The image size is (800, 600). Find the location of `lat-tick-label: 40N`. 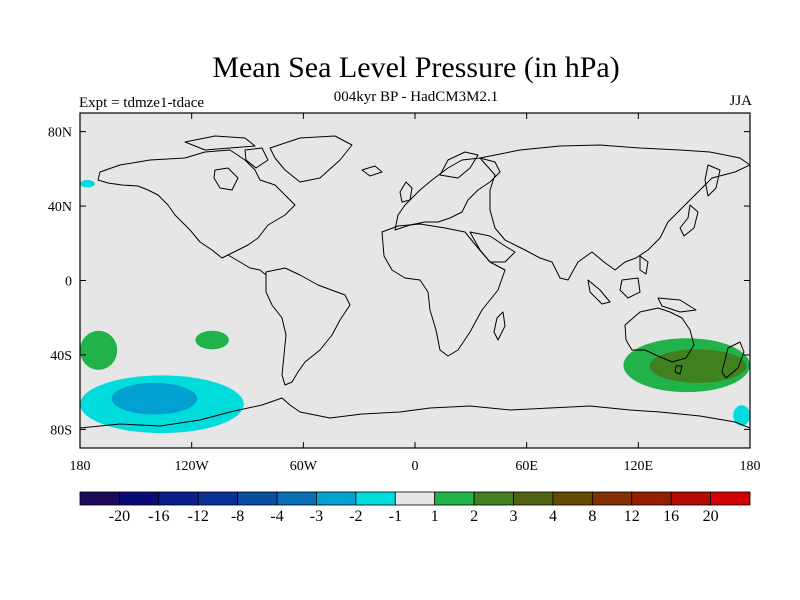

lat-tick-label: 40N is located at coordinates (60, 207).